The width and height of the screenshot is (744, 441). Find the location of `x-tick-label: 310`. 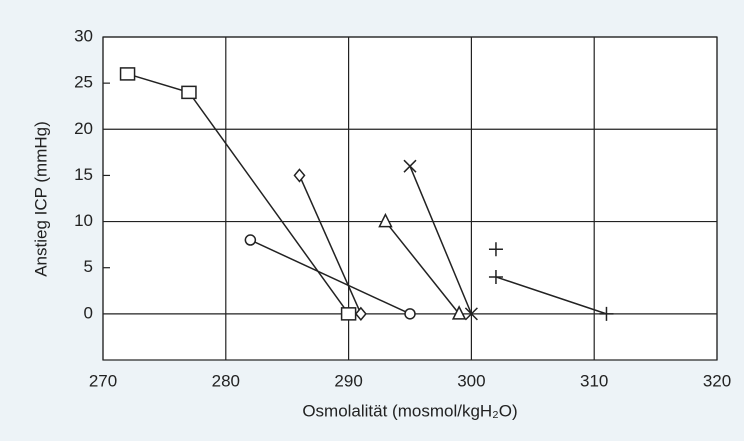

x-tick-label: 310 is located at coordinates (594, 380).